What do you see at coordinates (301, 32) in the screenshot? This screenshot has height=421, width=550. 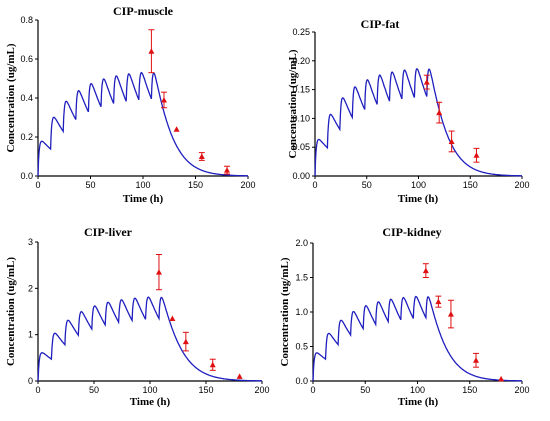 I see `y-tick-label: 0.25` at bounding box center [301, 32].